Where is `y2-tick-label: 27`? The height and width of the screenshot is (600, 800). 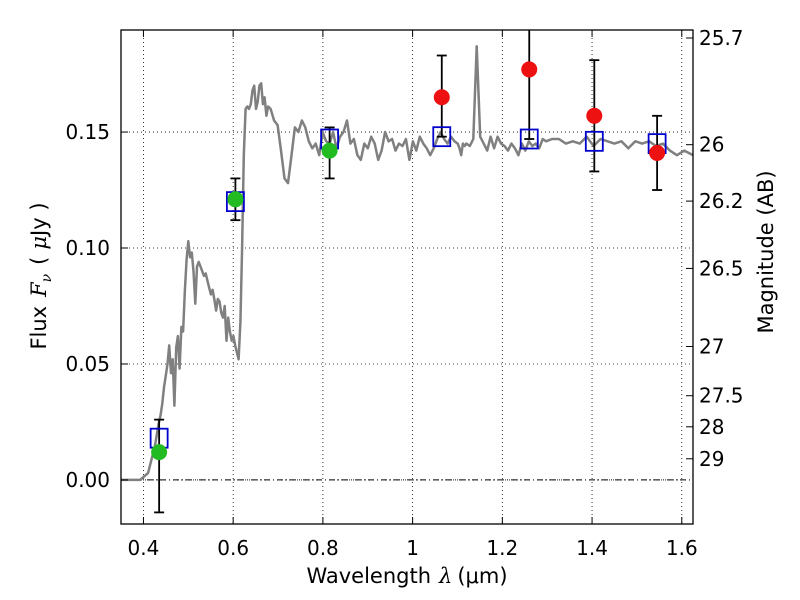 y2-tick-label: 27 is located at coordinates (711, 346).